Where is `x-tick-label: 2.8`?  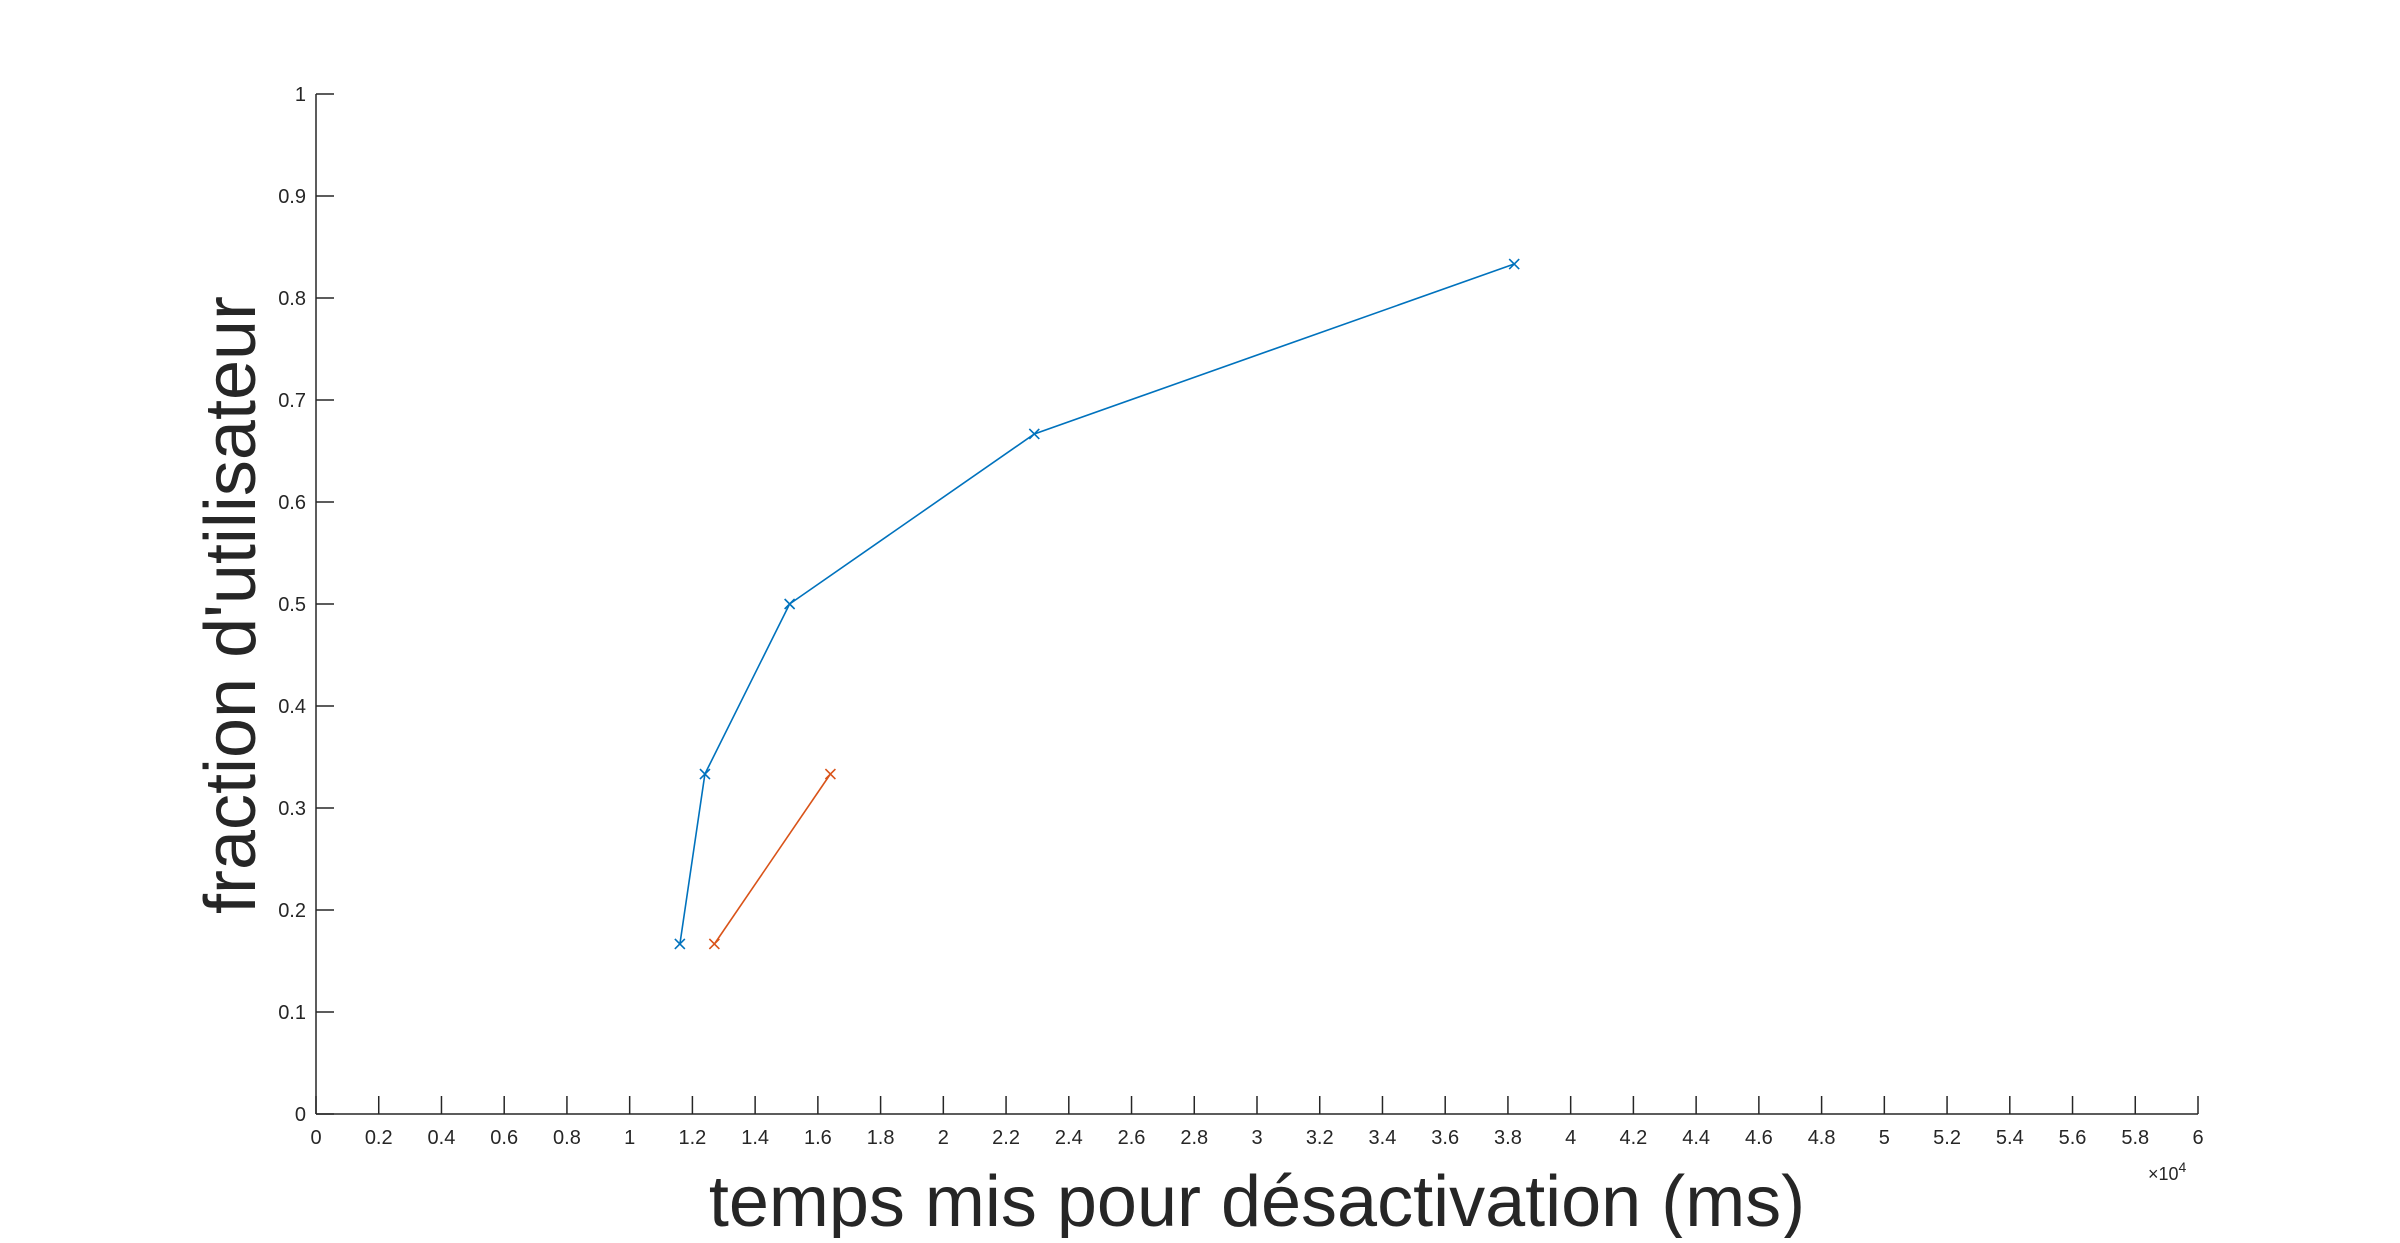
x-tick-label: 2.8 is located at coordinates (1194, 1138).